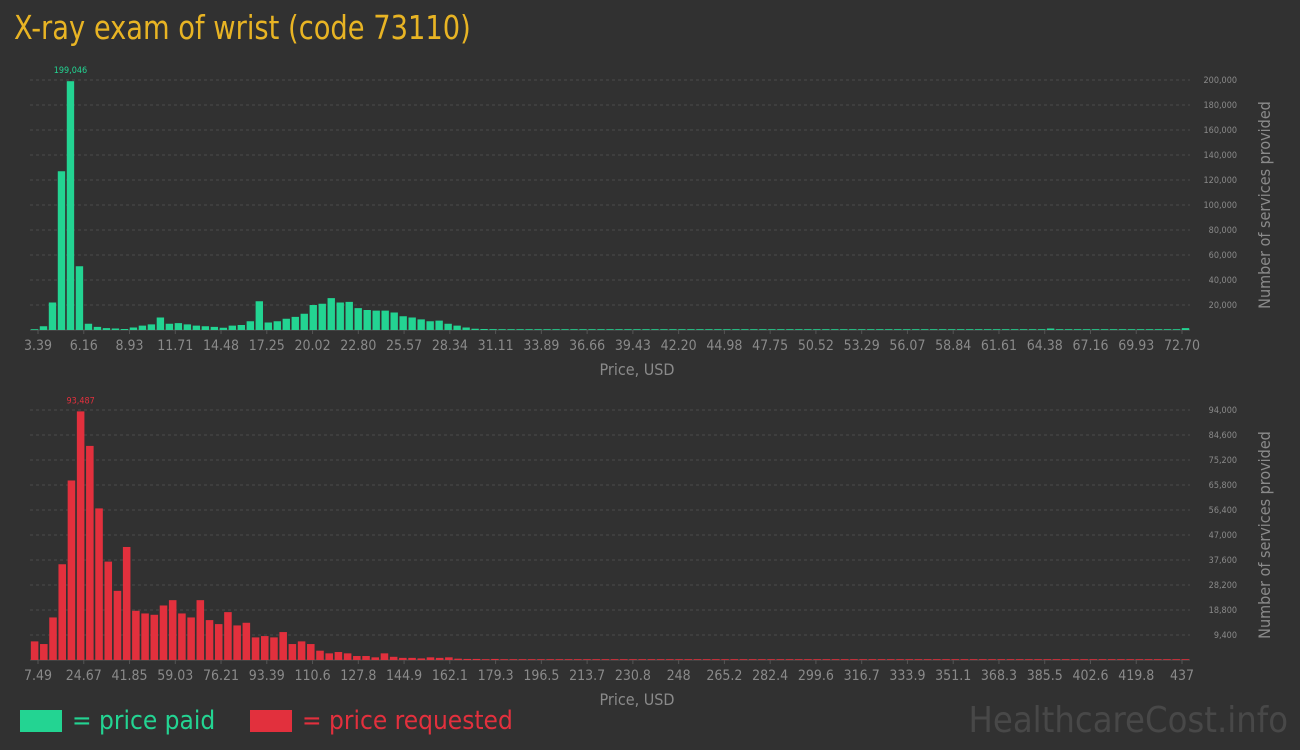 Image resolution: width=1300 pixels, height=750 pixels. Describe the element at coordinates (450, 676) in the screenshot. I see `x-tick-label: 162.1` at that location.